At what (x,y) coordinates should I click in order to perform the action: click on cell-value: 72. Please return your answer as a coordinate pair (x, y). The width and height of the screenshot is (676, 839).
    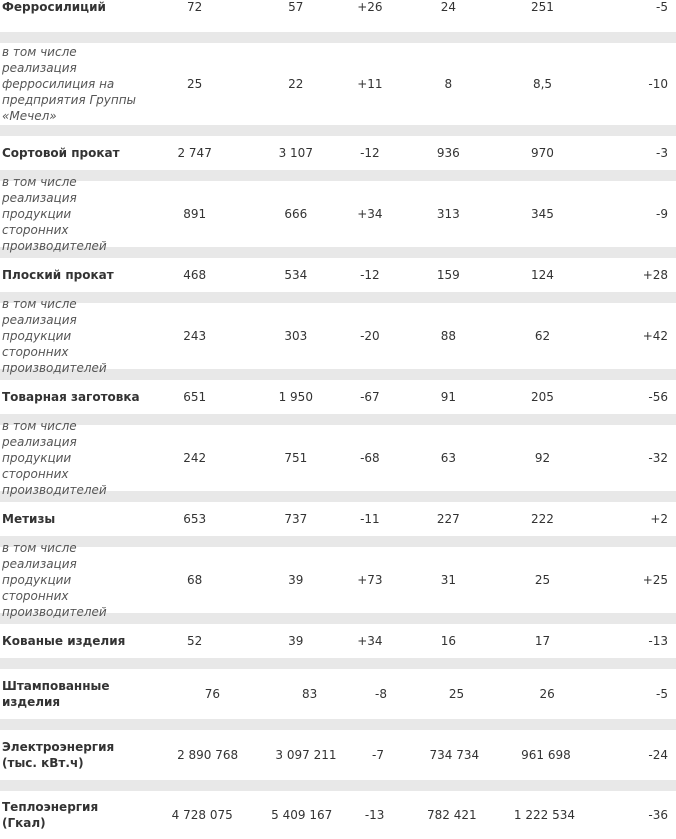
    Looking at the image, I should click on (195, 7).